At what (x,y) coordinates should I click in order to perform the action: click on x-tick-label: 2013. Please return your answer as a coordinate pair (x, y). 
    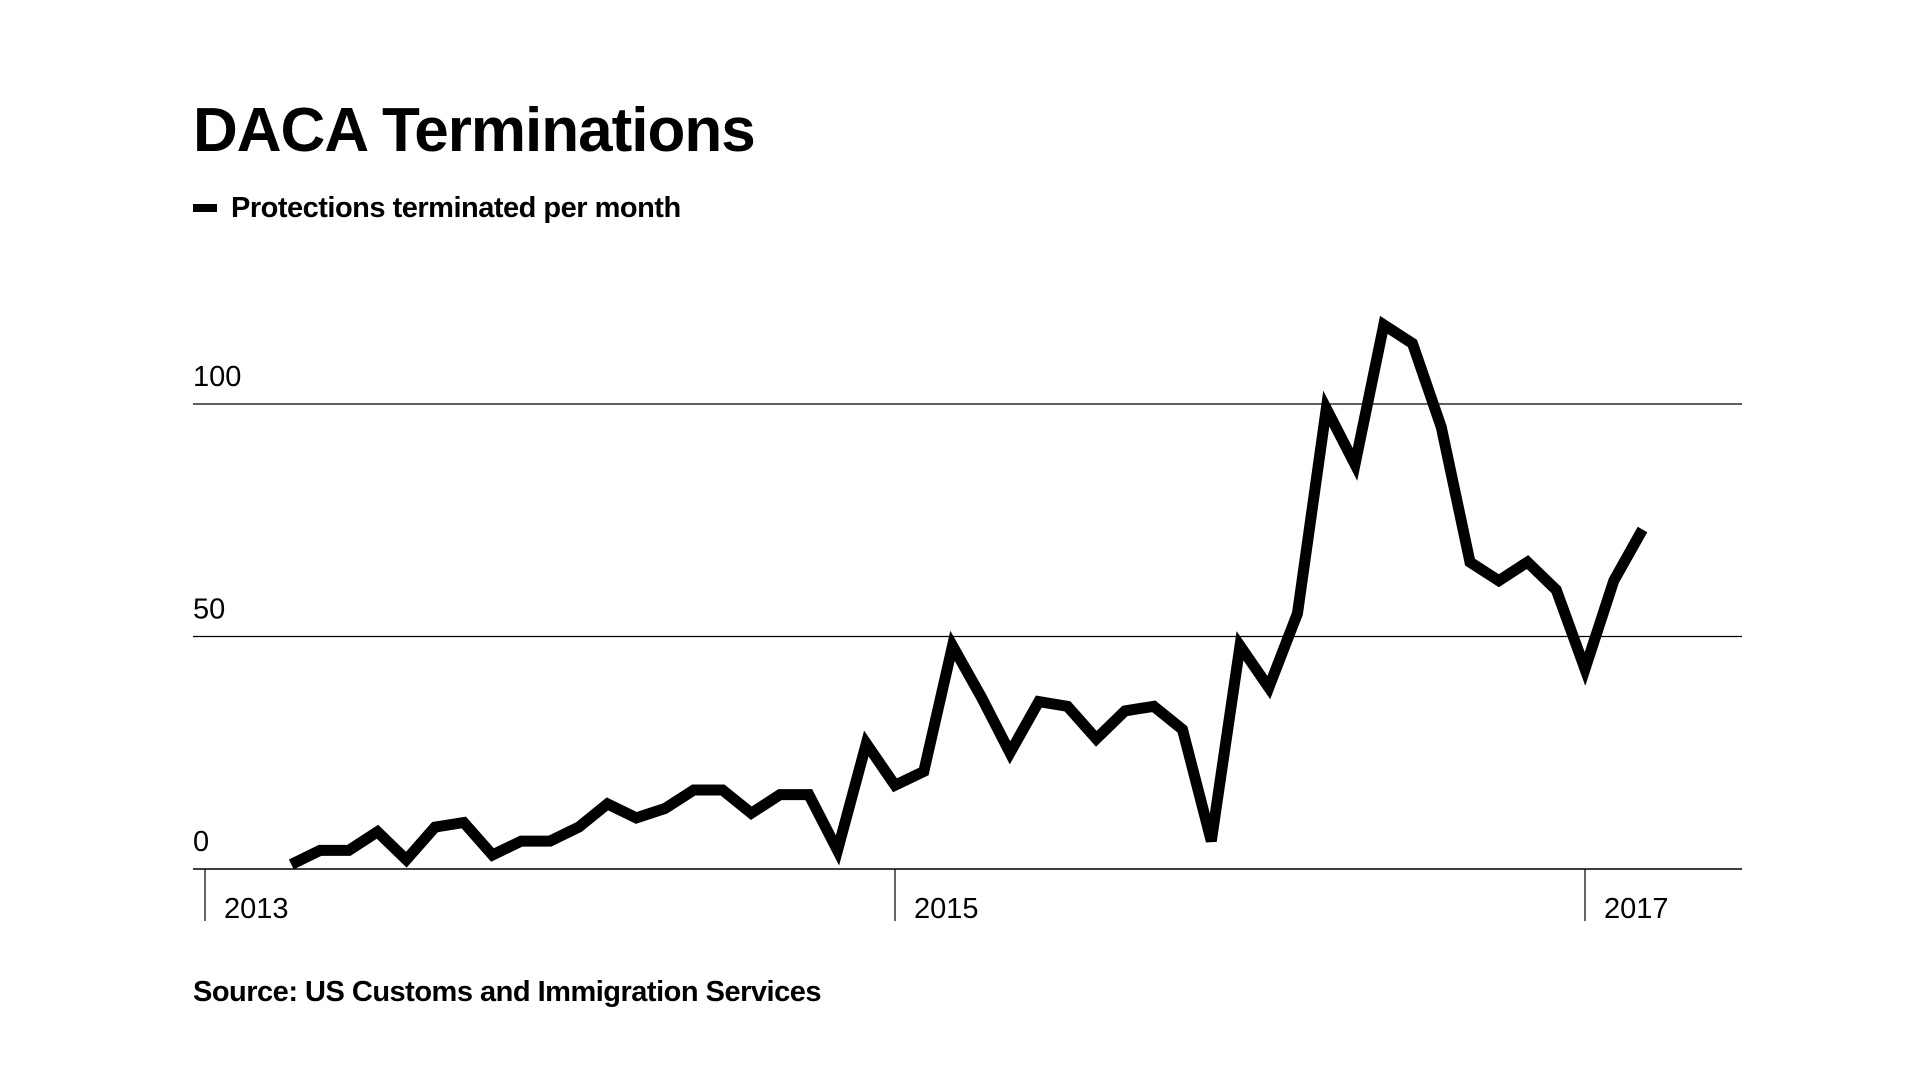
    Looking at the image, I should click on (256, 909).